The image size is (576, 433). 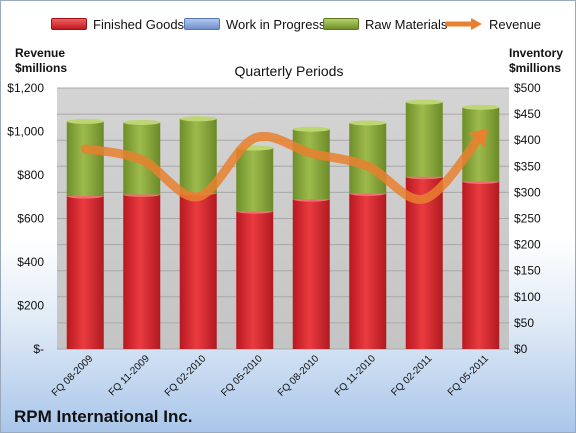 I want to click on legend-revenue-arrow-icon, so click(x=463, y=24).